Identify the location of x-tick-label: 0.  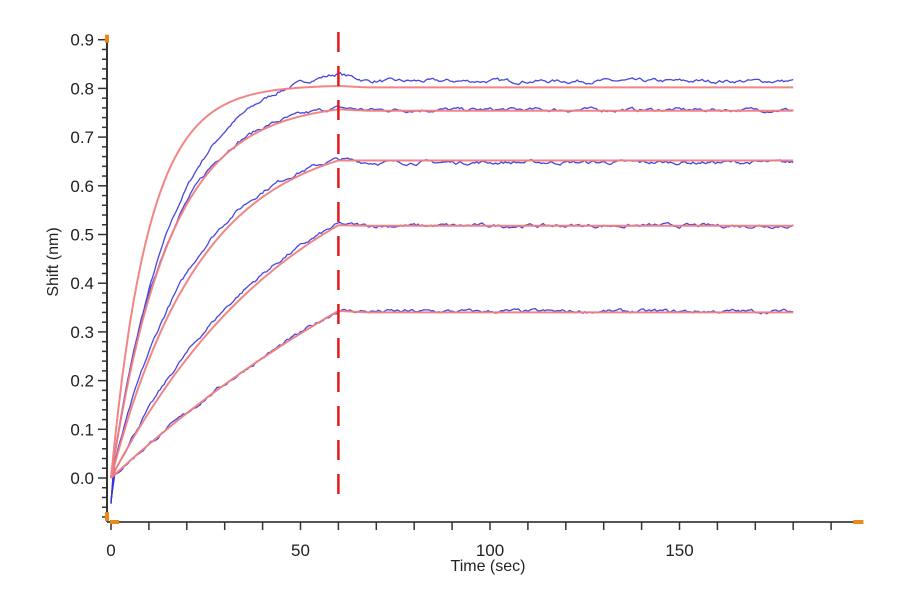
(110, 550).